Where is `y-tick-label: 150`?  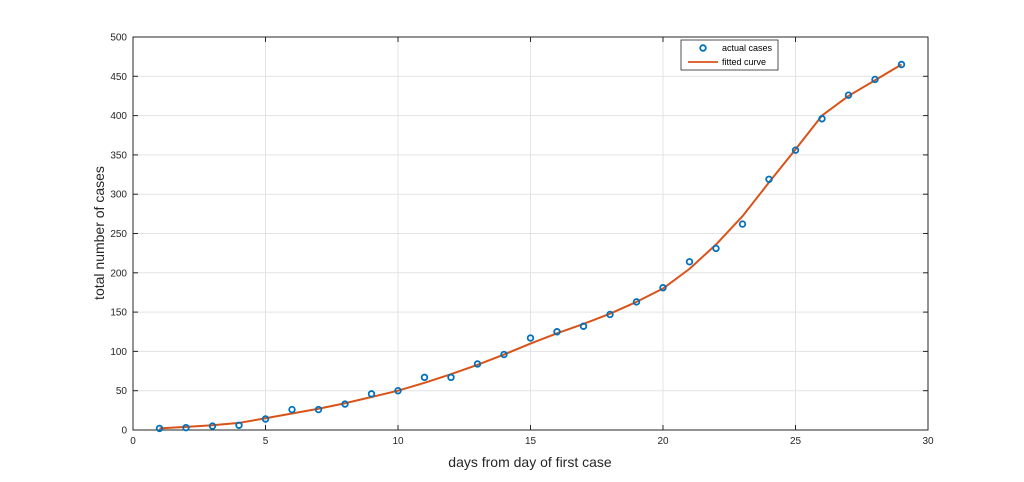 y-tick-label: 150 is located at coordinates (118, 313).